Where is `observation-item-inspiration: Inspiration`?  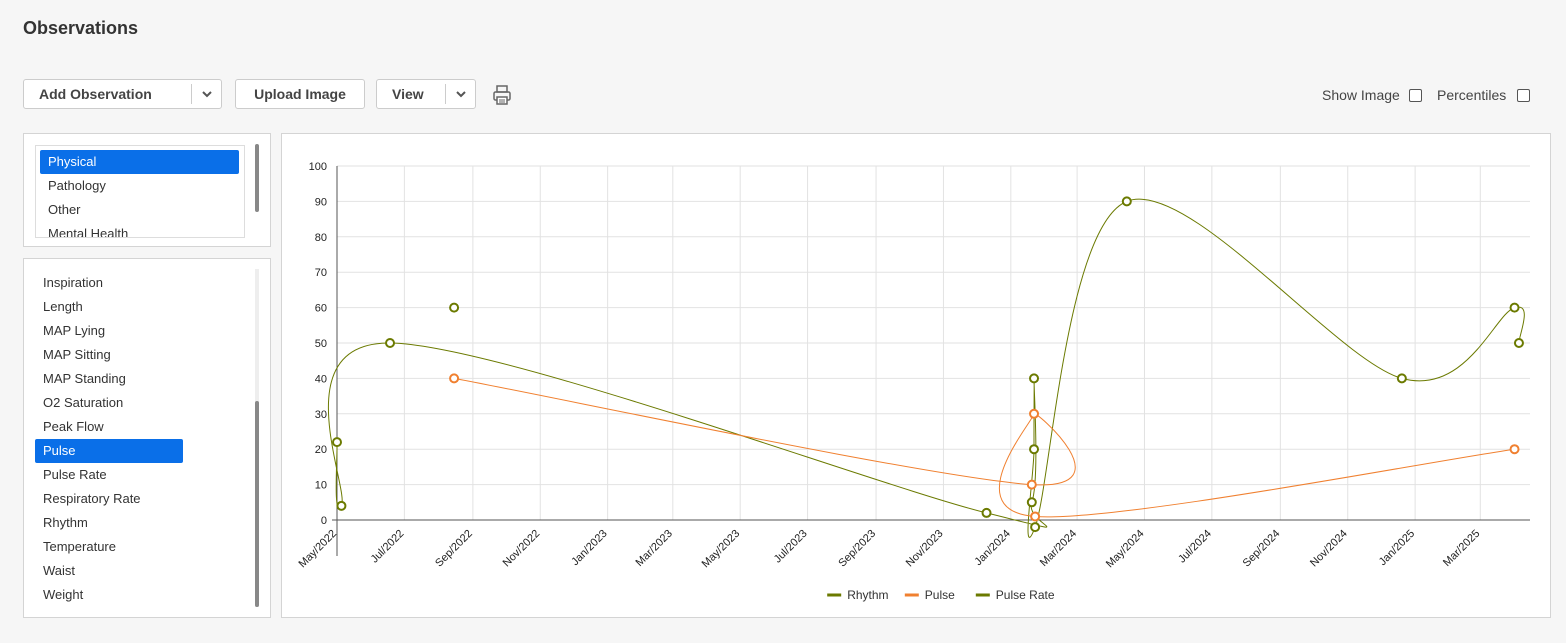
observation-item-inspiration: Inspiration is located at coordinates (73, 282).